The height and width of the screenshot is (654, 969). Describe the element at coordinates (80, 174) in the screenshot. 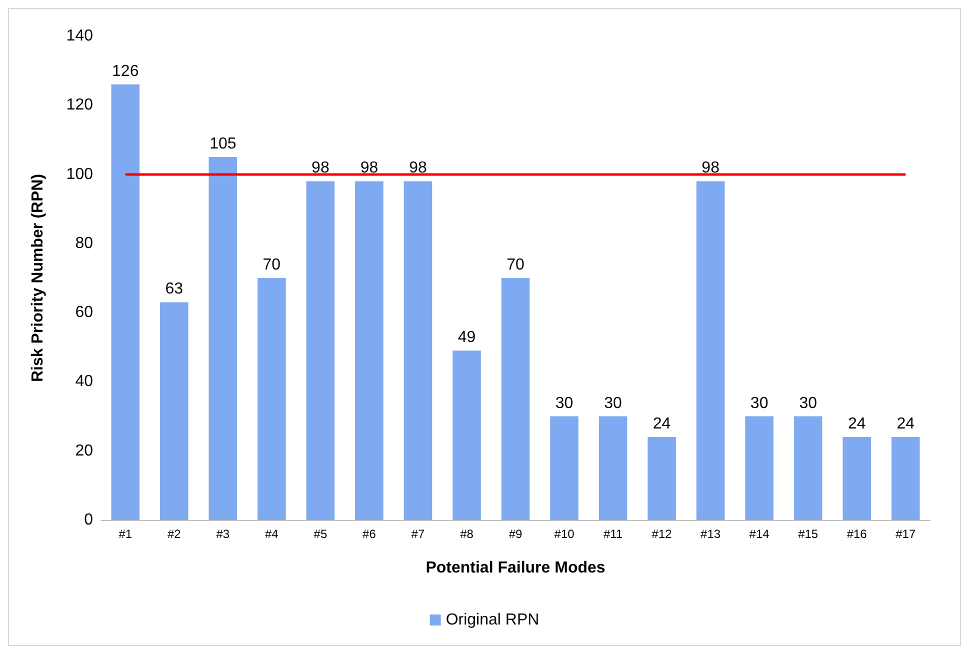

I see `y-tick-label: 100` at that location.